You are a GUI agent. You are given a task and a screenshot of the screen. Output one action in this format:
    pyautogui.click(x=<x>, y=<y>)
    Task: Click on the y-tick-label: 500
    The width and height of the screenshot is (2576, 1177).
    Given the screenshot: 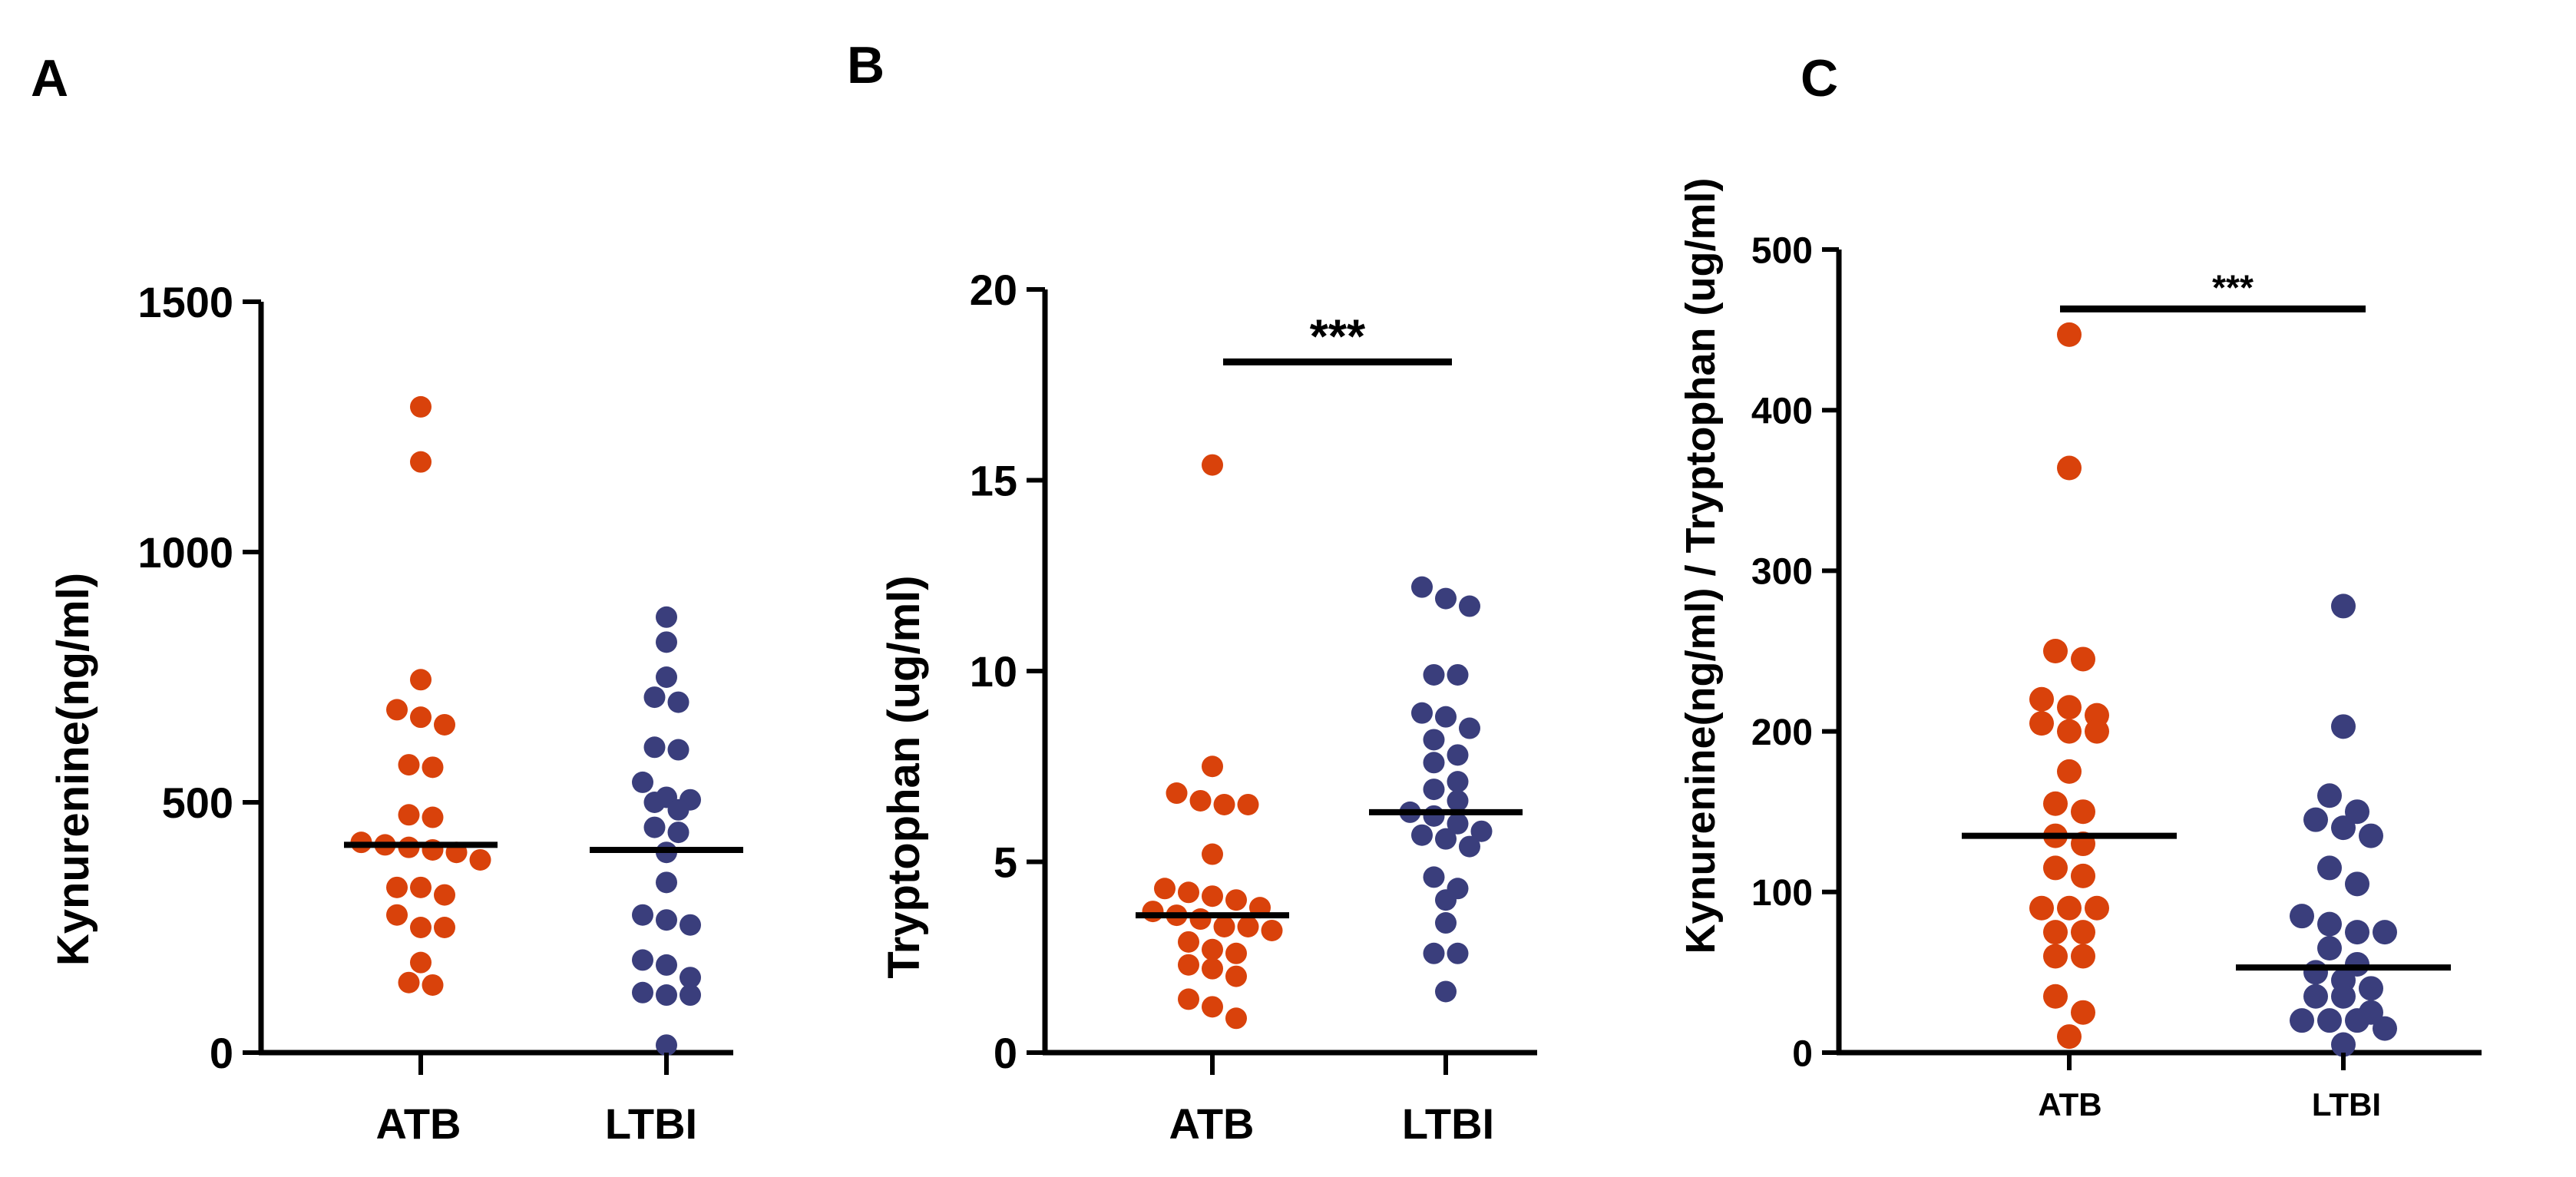 What is the action you would take?
    pyautogui.click(x=1782, y=250)
    